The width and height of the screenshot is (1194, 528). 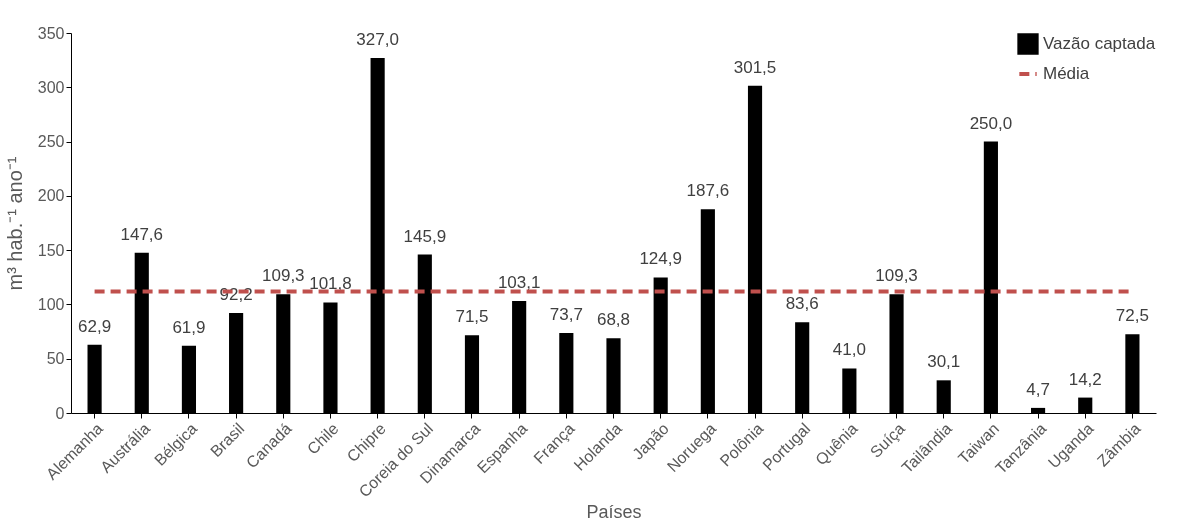 What do you see at coordinates (944, 362) in the screenshot?
I see `data-label: 30,1` at bounding box center [944, 362].